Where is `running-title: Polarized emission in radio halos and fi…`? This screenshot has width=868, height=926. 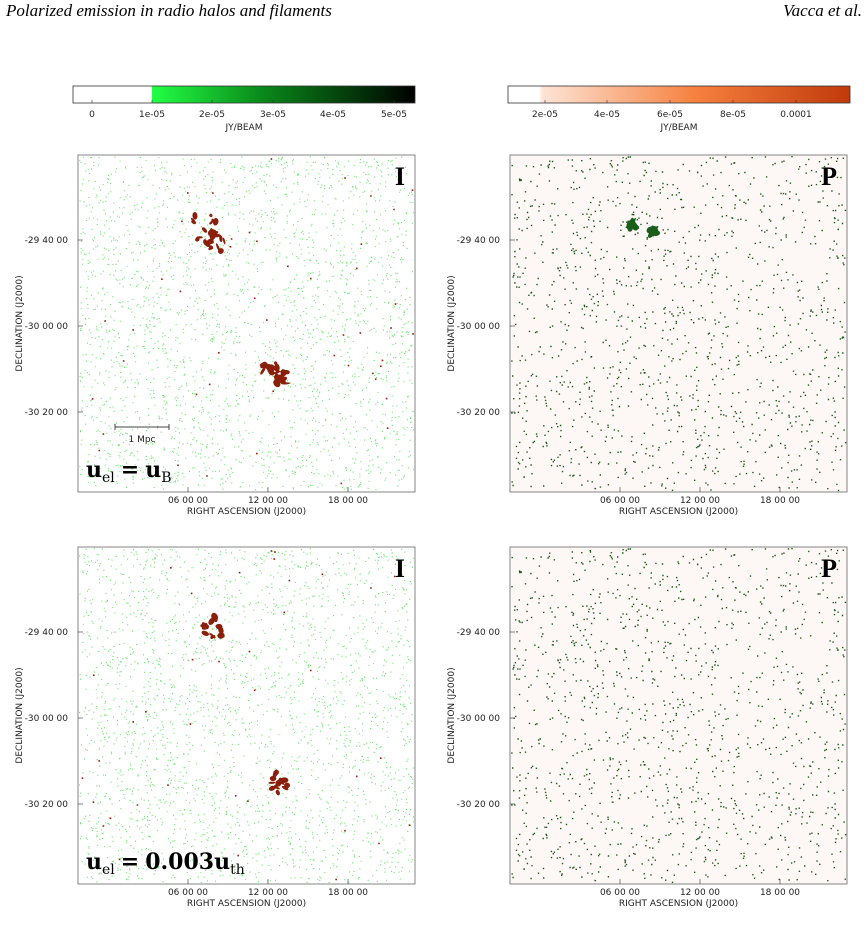
running-title: Polarized emission in radio halos and fi… is located at coordinates (168, 10).